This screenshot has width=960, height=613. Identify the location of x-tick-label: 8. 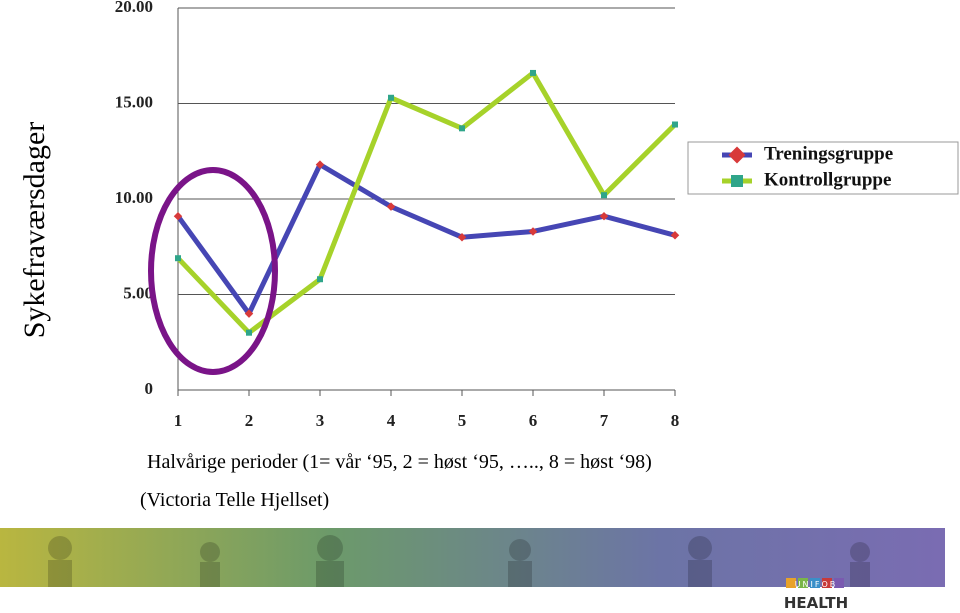
(675, 420).